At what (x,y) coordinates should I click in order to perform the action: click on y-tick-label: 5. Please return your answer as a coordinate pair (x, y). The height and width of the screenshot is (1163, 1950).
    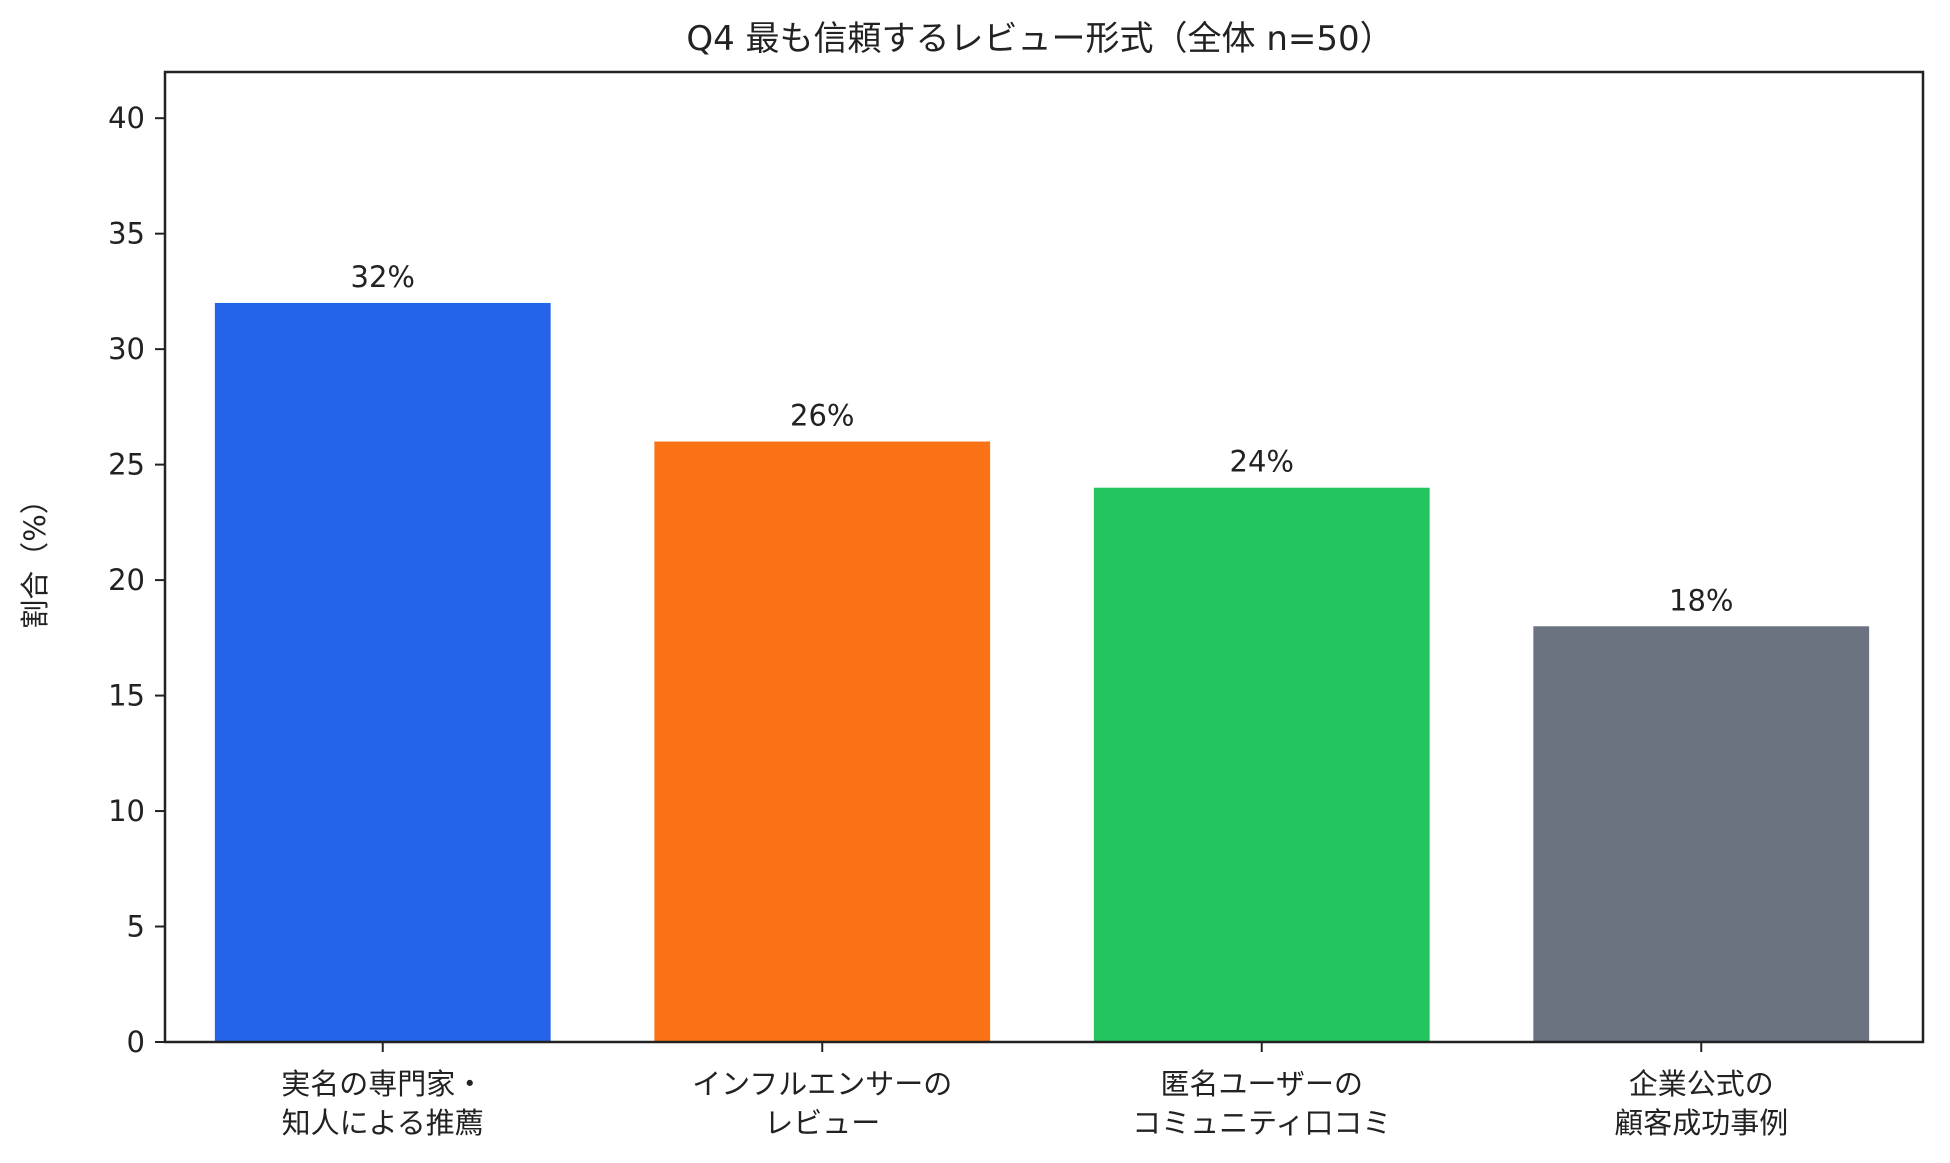
    Looking at the image, I should click on (136, 927).